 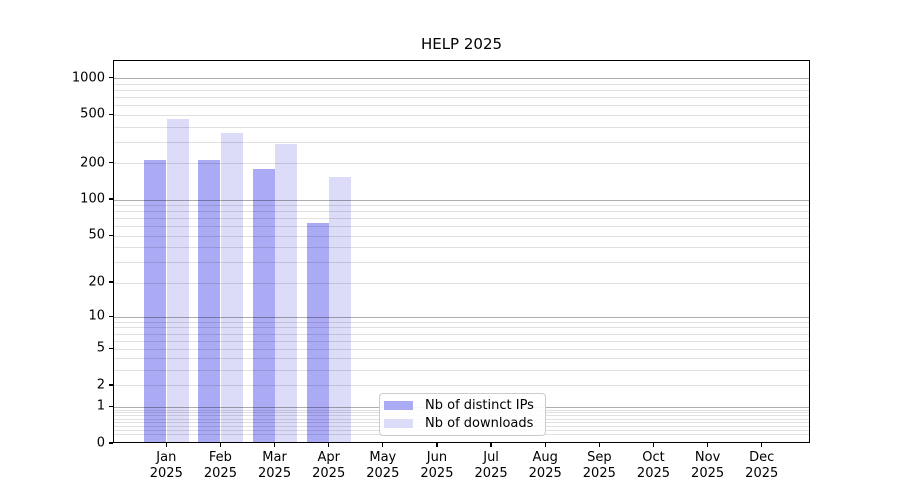 What do you see at coordinates (263, 305) in the screenshot?
I see `bar-distinct-ips-mar` at bounding box center [263, 305].